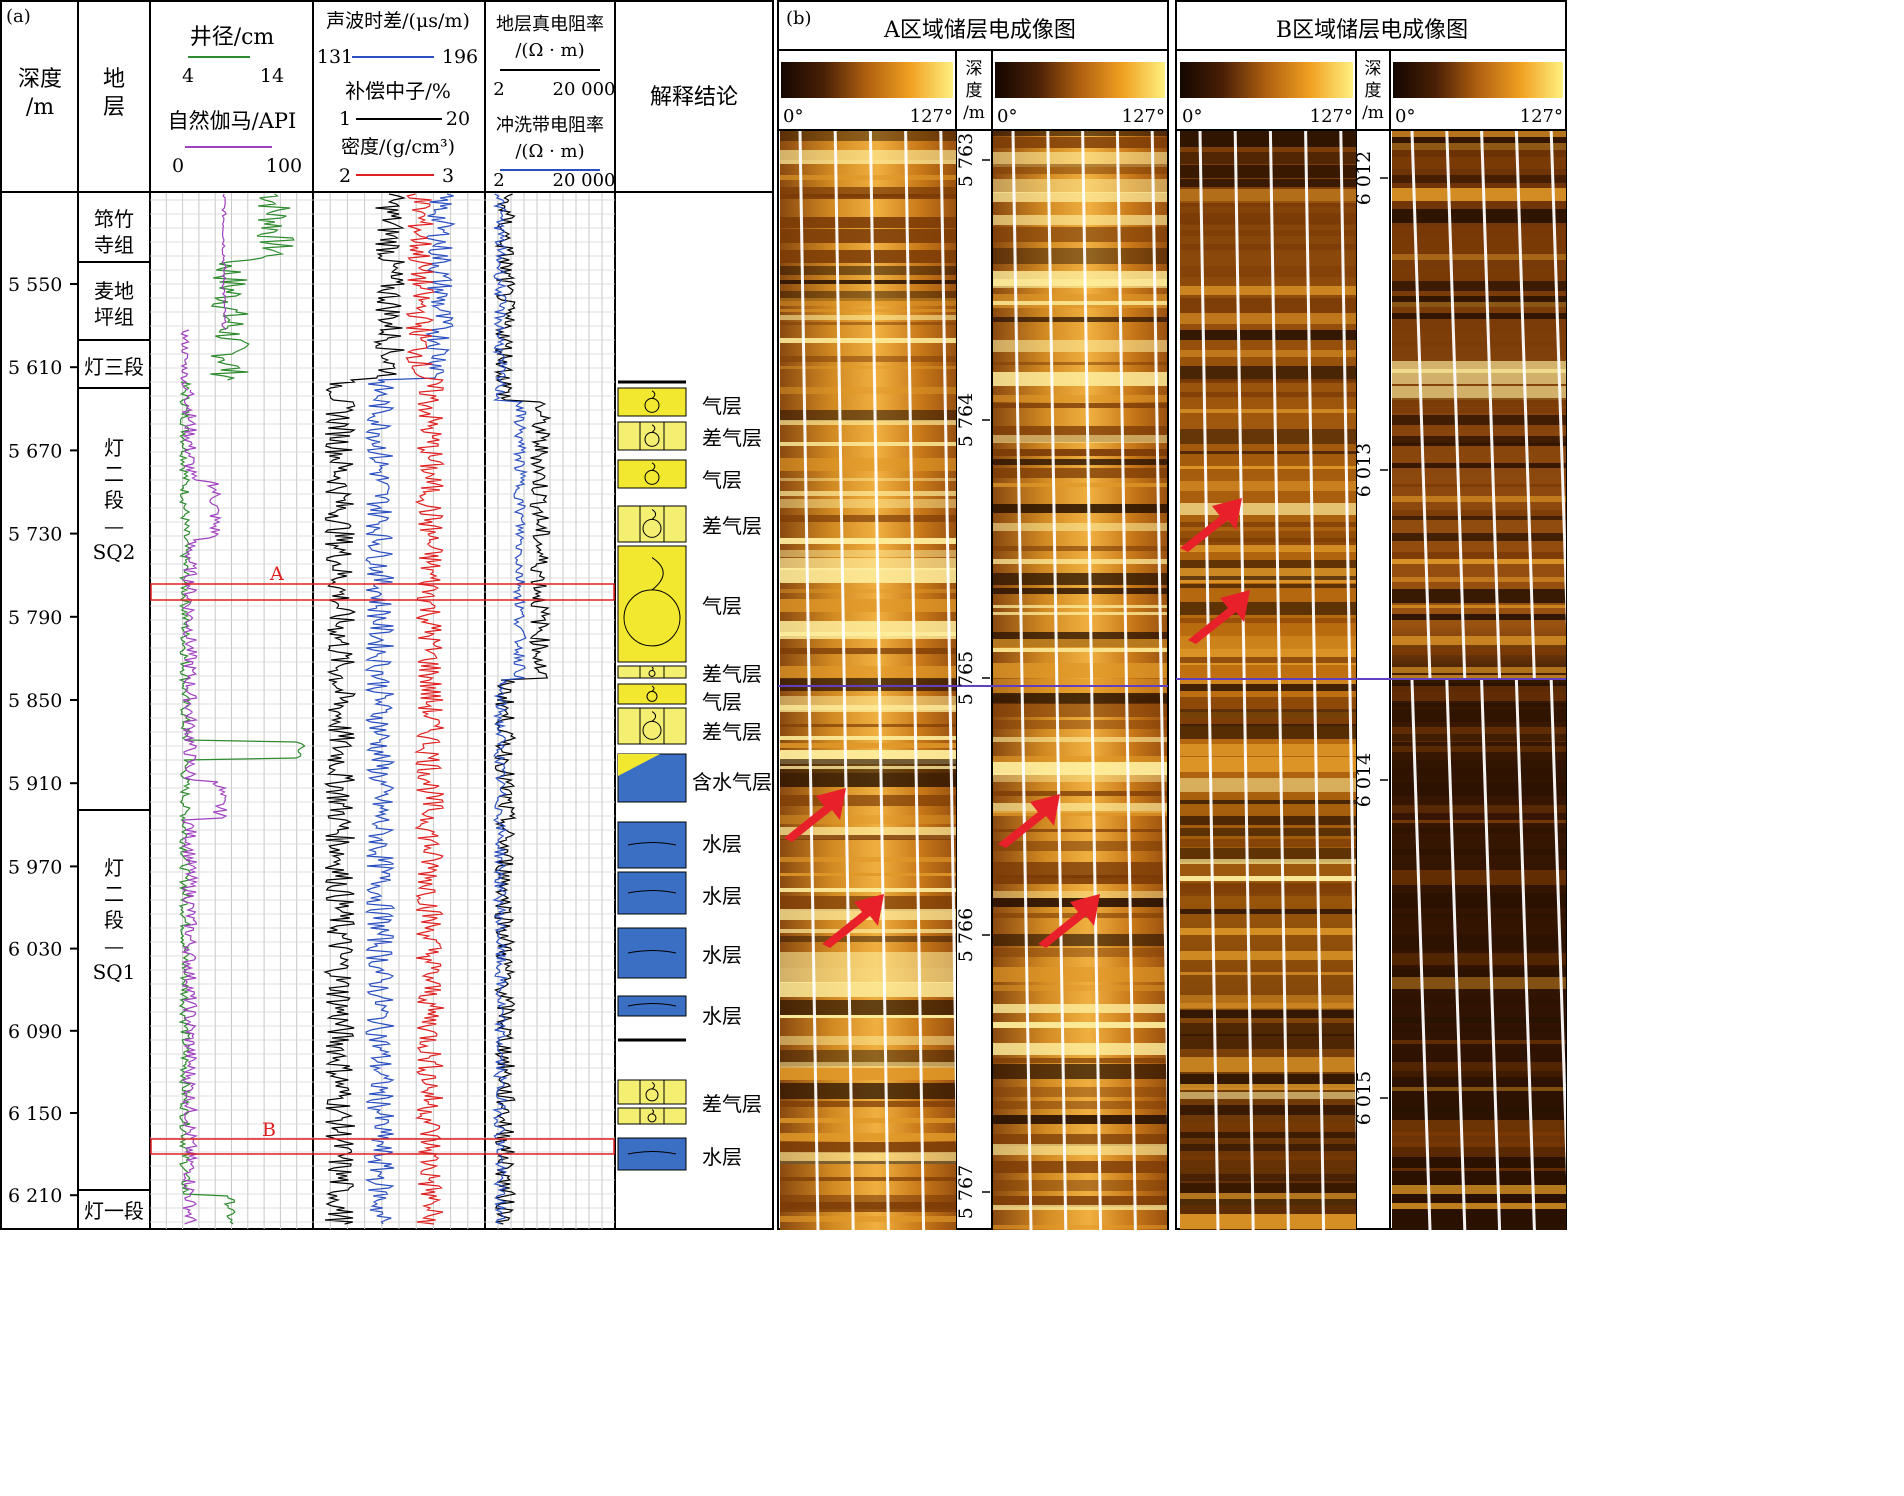 This screenshot has height=1496, width=1904. I want to click on density-title: 密度/(g/cm³), so click(398, 147).